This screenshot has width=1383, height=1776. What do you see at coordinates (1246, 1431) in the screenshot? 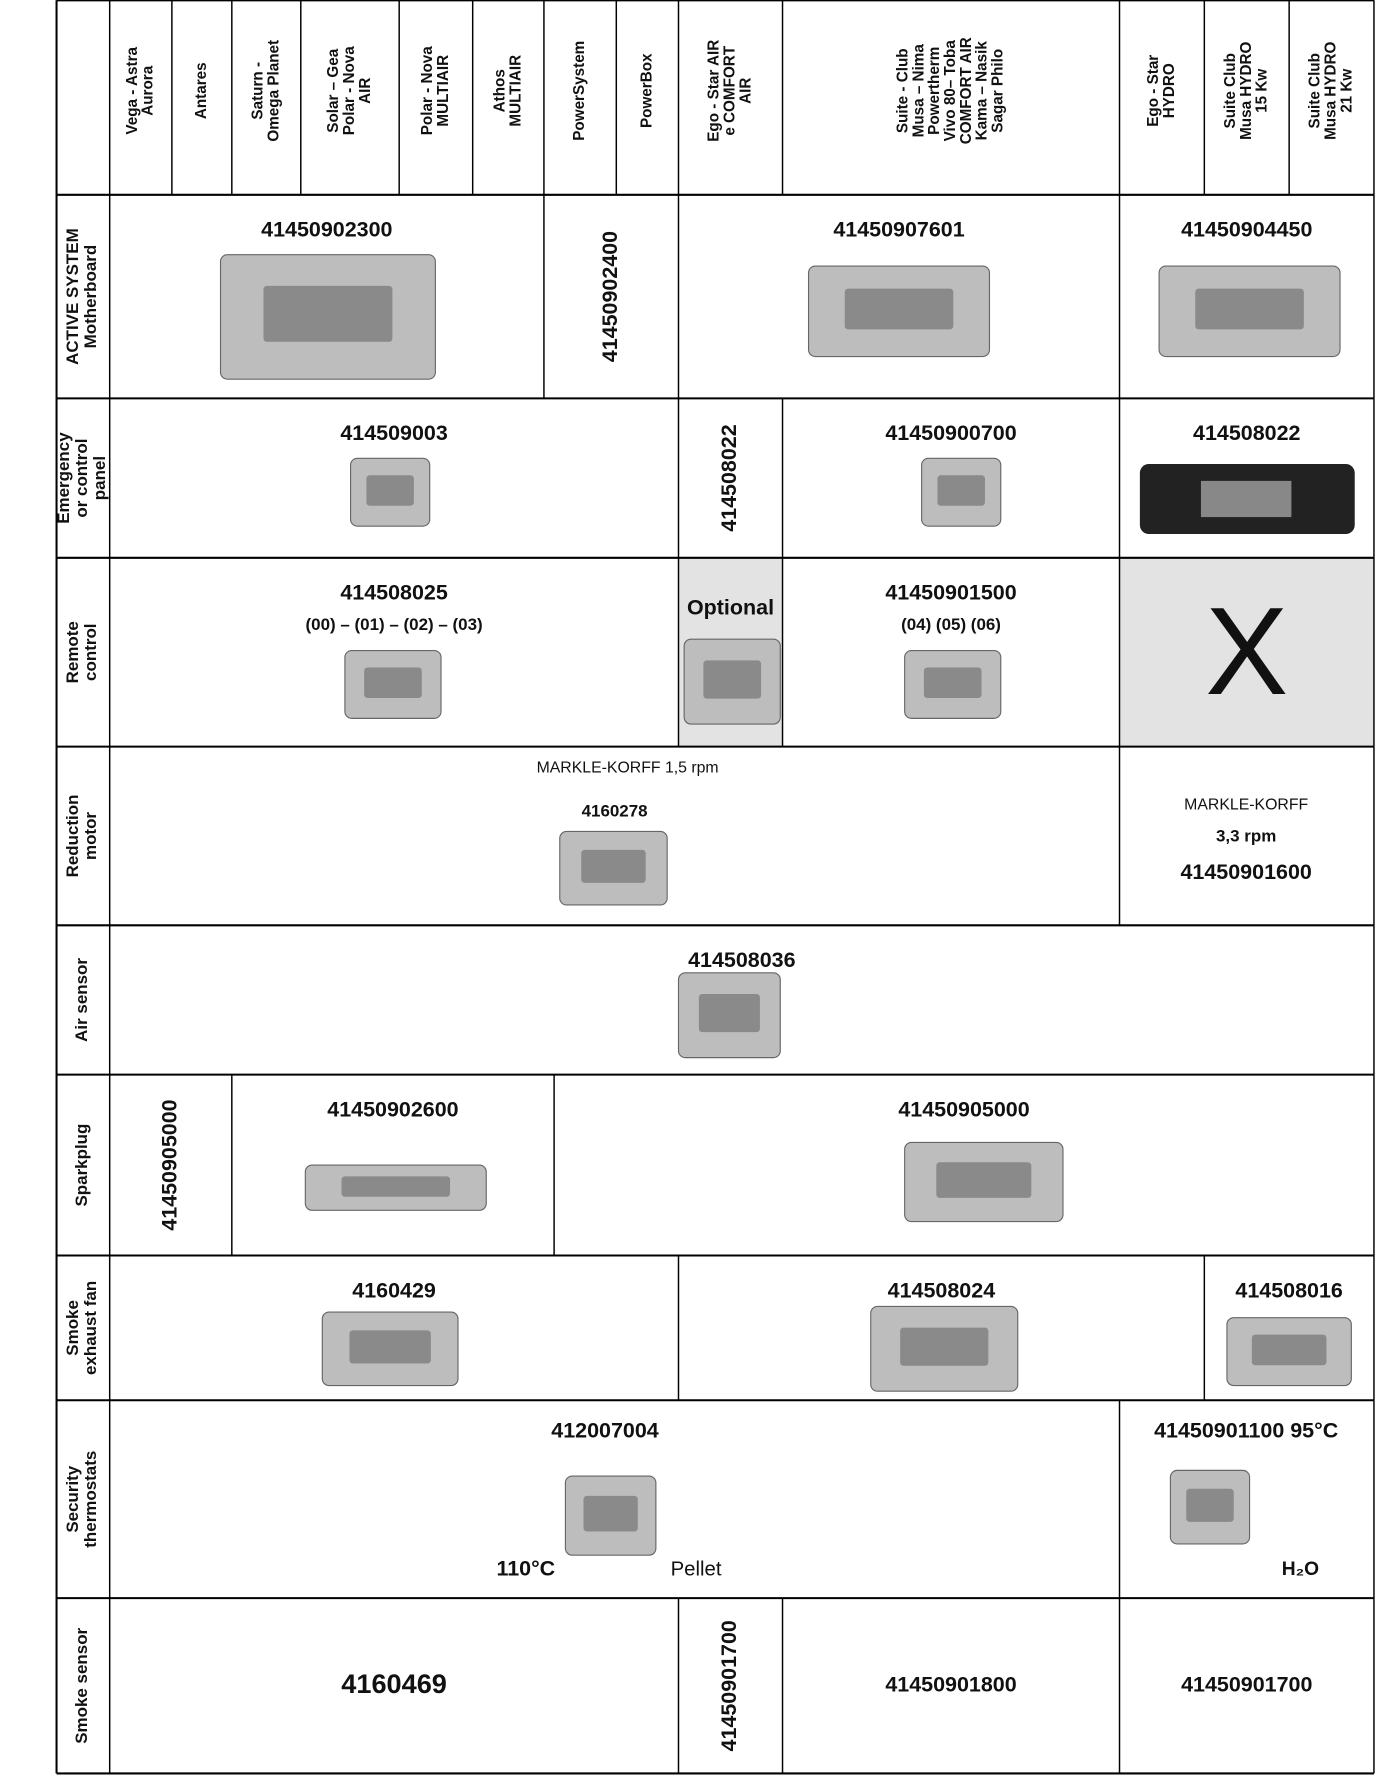
I see `cell-text: 41450901100 95°C` at bounding box center [1246, 1431].